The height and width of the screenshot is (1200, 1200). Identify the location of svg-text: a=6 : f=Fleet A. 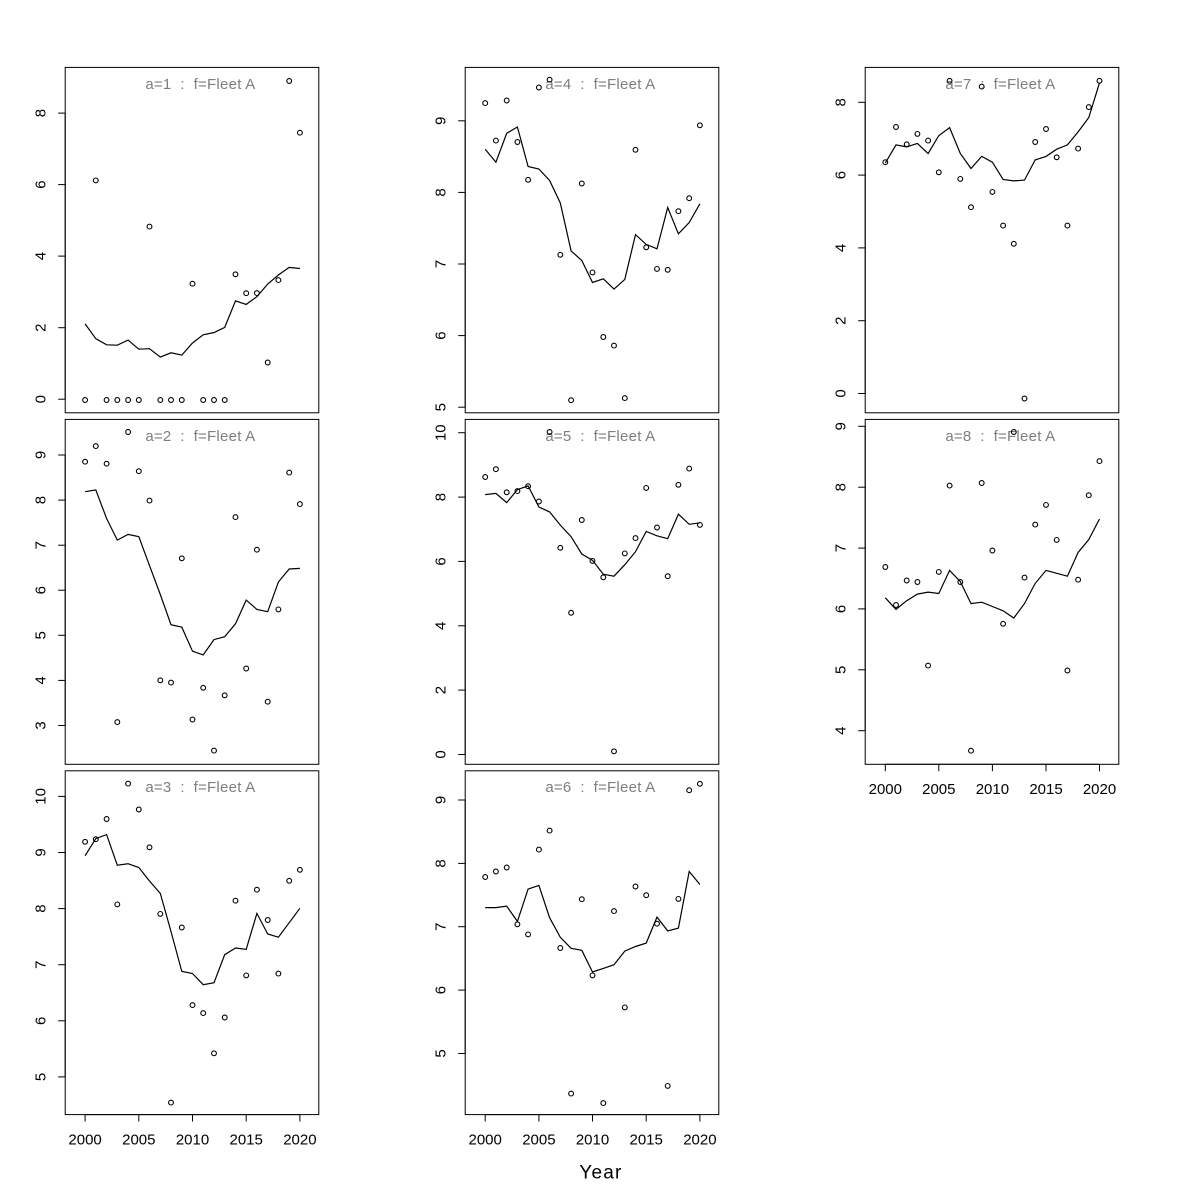
(600, 787).